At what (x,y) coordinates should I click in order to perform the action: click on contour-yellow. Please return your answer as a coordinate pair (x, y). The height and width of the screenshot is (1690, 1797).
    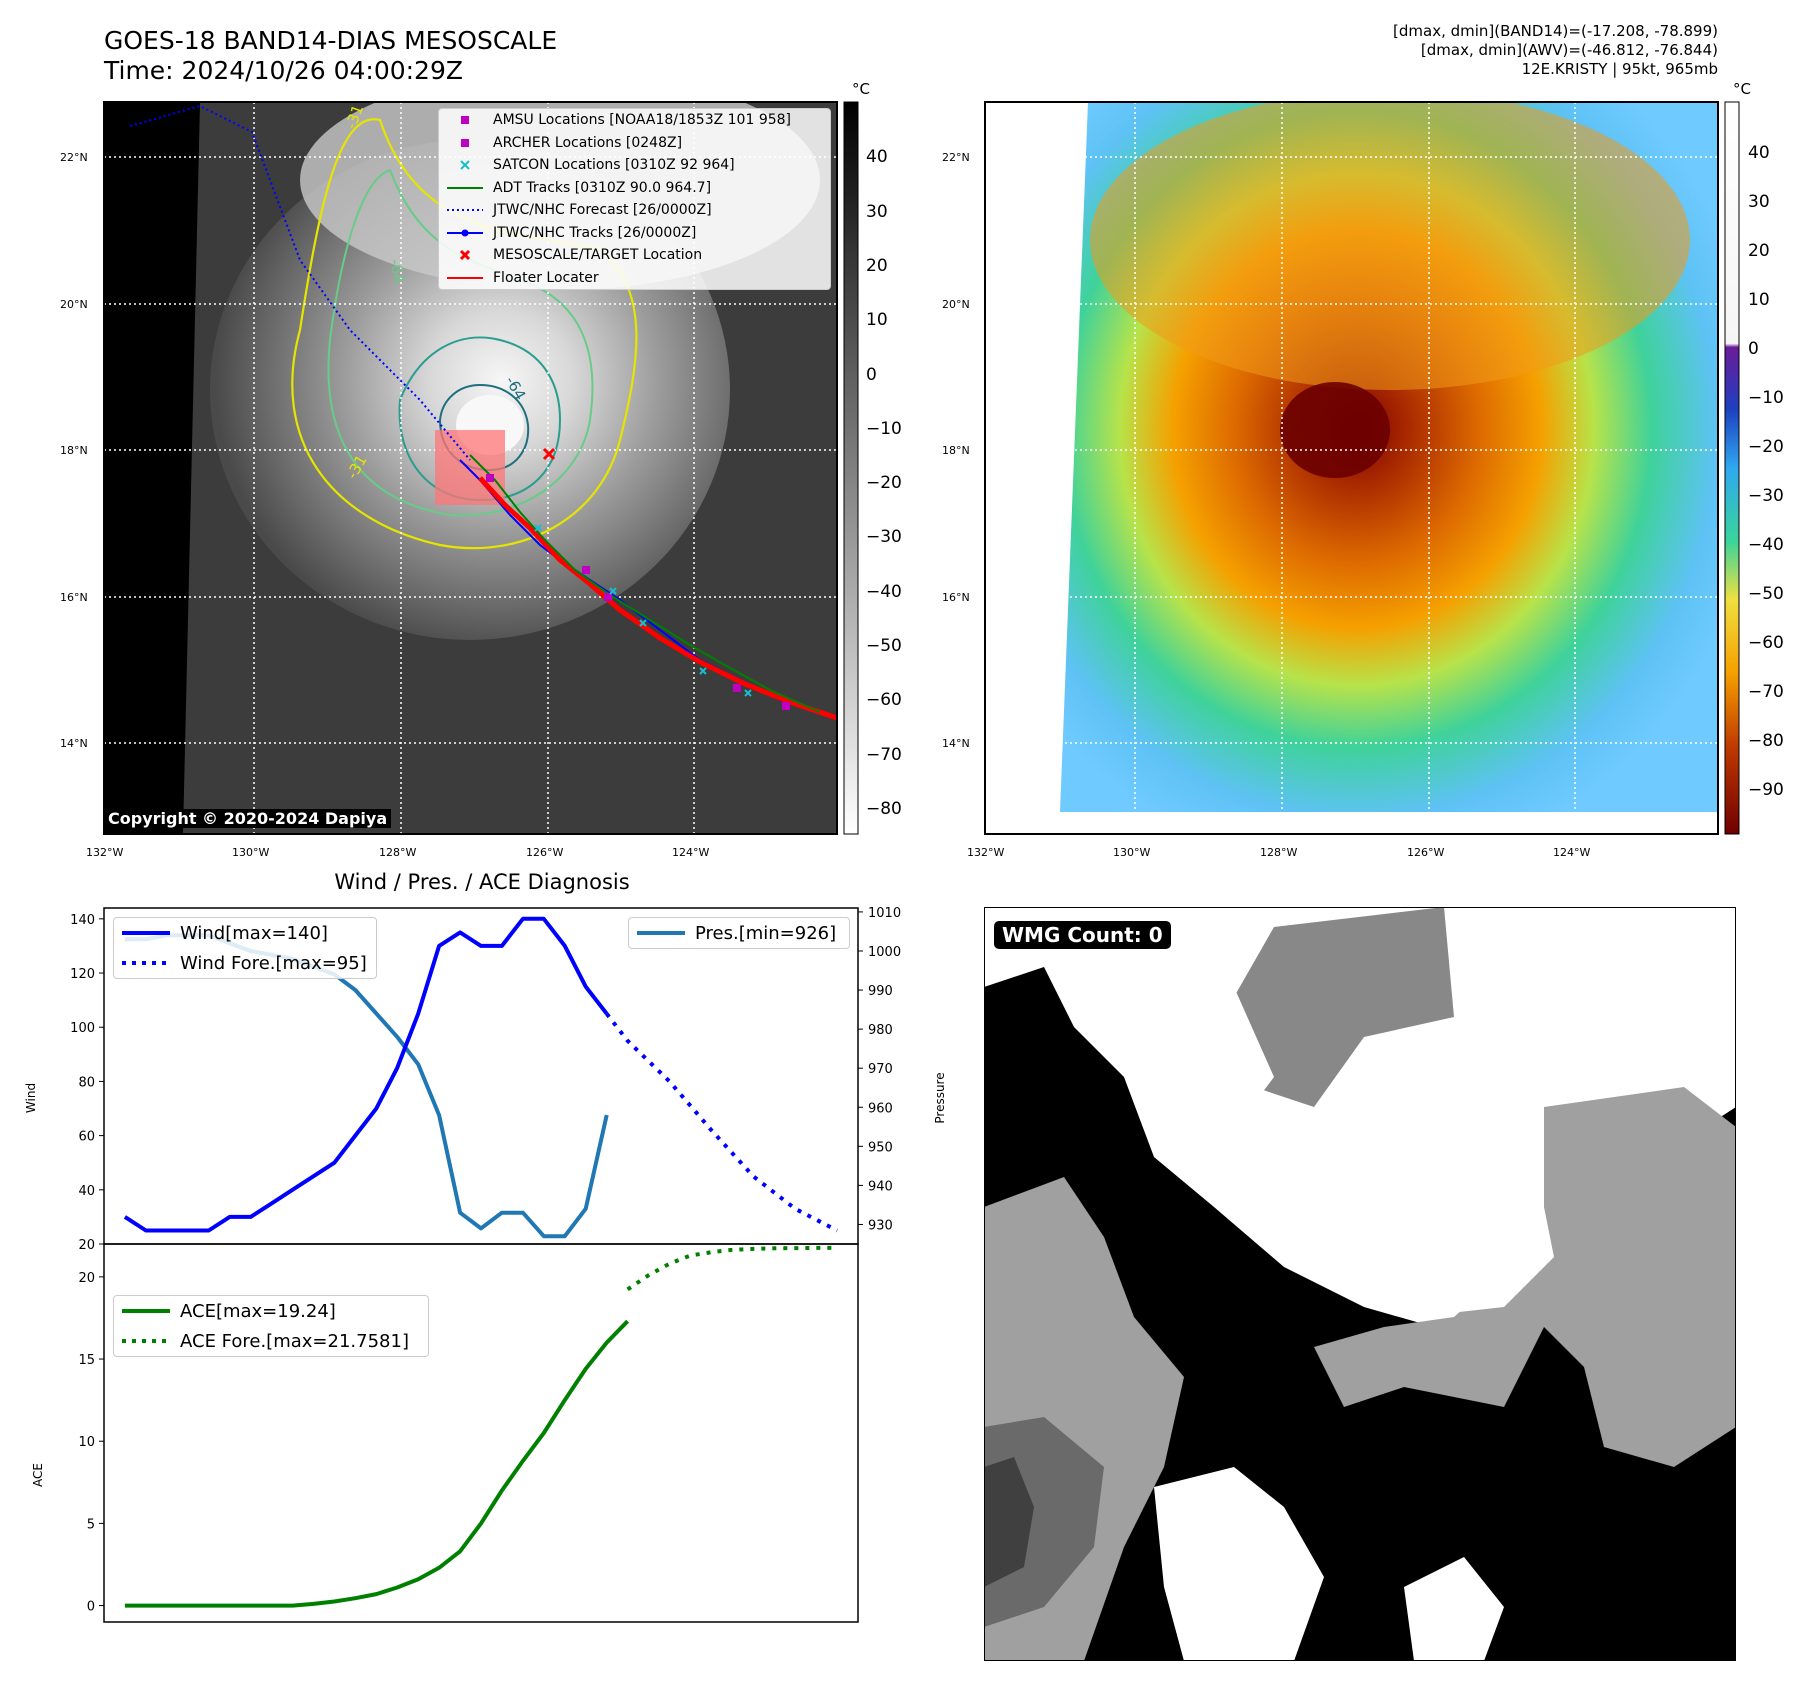
    Looking at the image, I should click on (464, 334).